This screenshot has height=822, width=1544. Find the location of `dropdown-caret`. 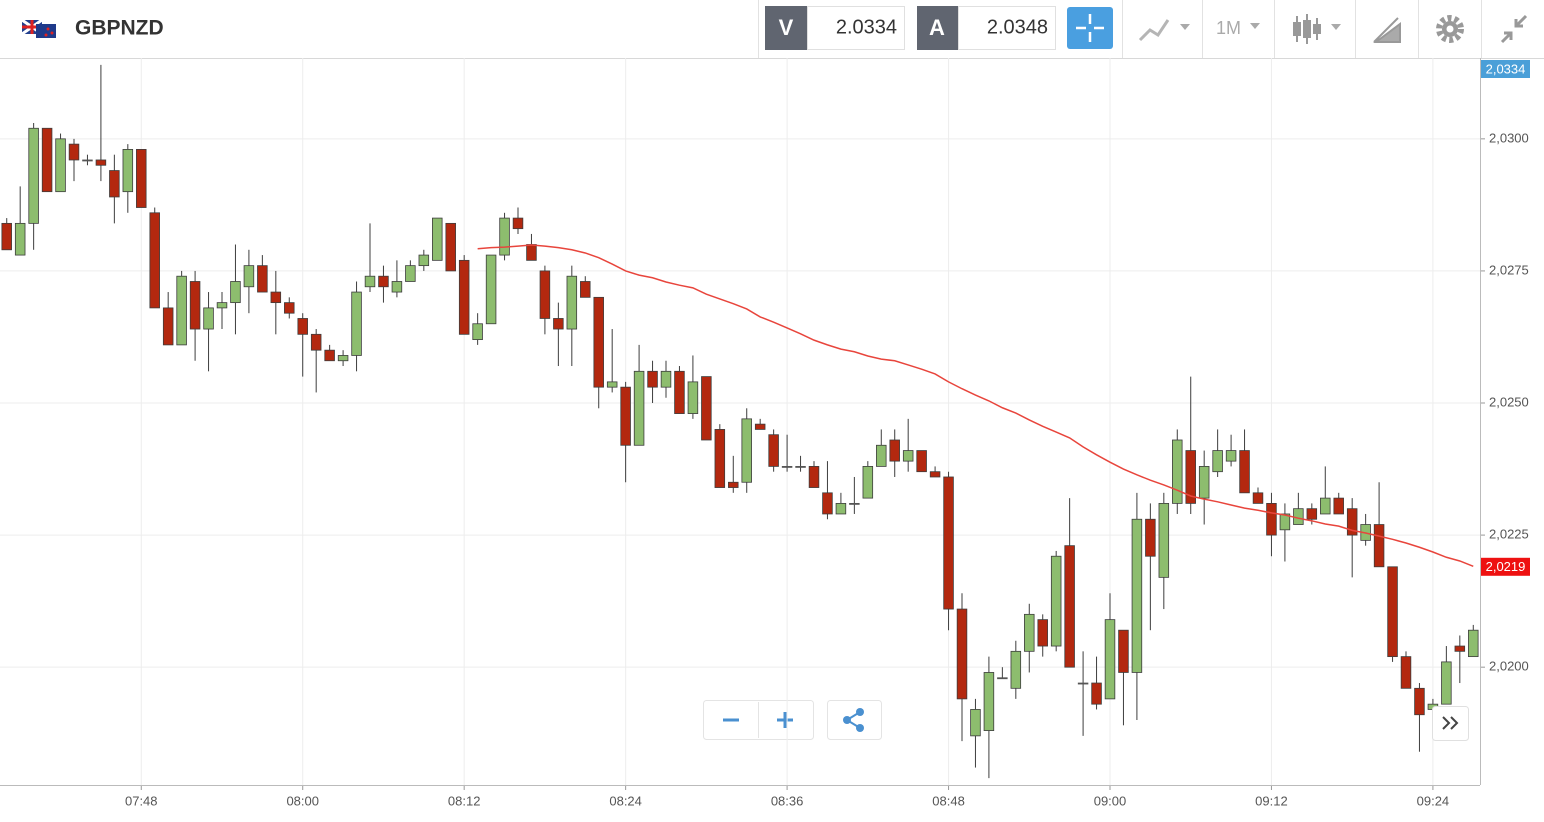

dropdown-caret is located at coordinates (1255, 26).